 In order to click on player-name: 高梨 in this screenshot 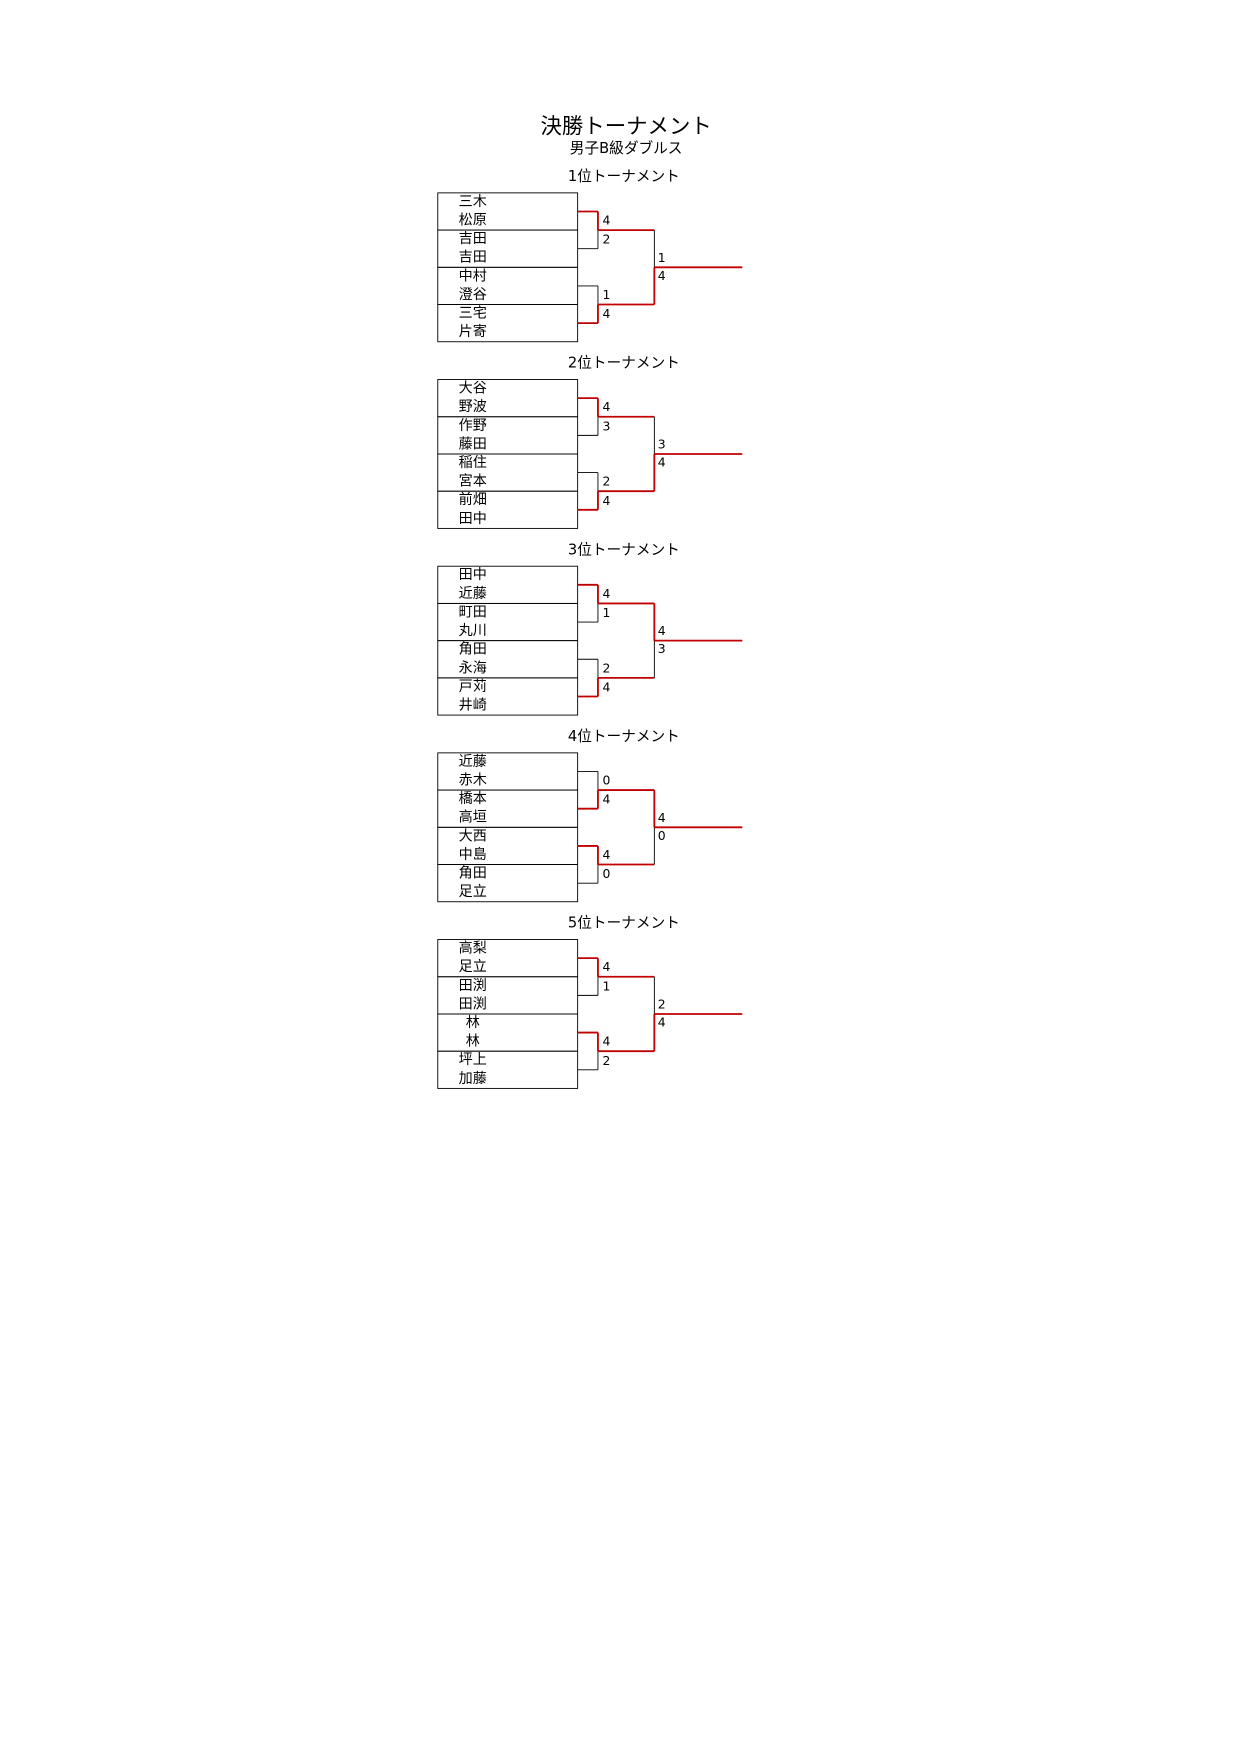, I will do `click(473, 948)`.